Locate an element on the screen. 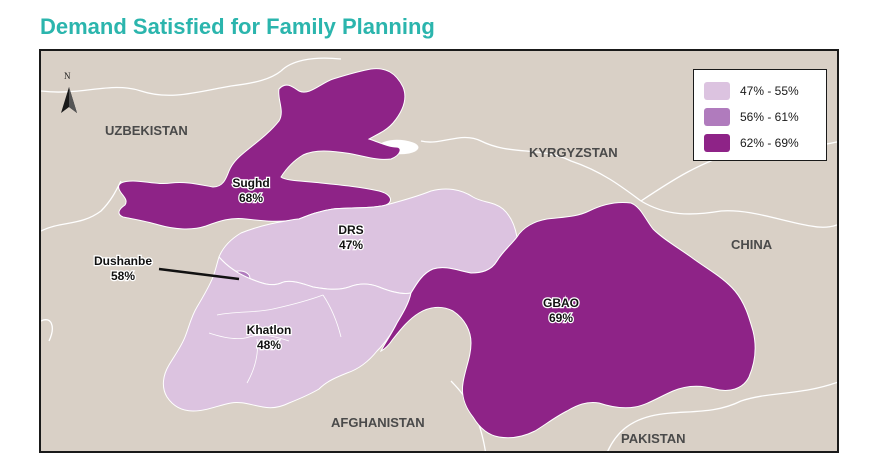  north-label: N is located at coordinates (67, 76).